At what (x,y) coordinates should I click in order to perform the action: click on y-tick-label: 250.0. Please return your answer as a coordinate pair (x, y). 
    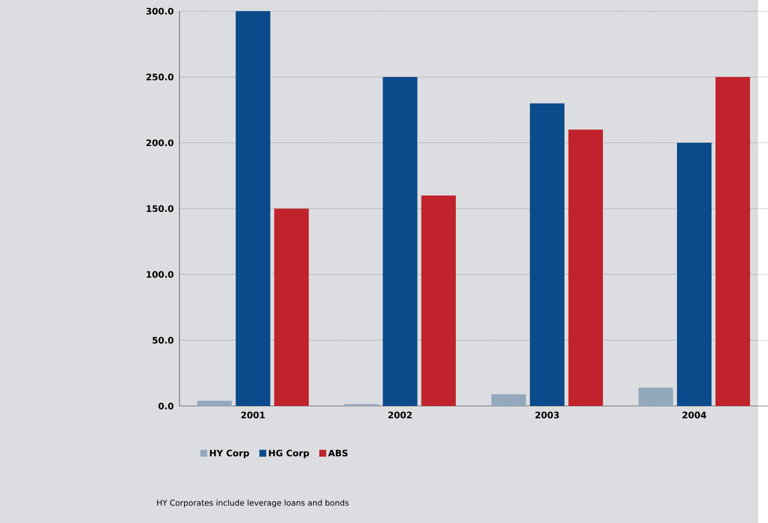
    Looking at the image, I should click on (160, 77).